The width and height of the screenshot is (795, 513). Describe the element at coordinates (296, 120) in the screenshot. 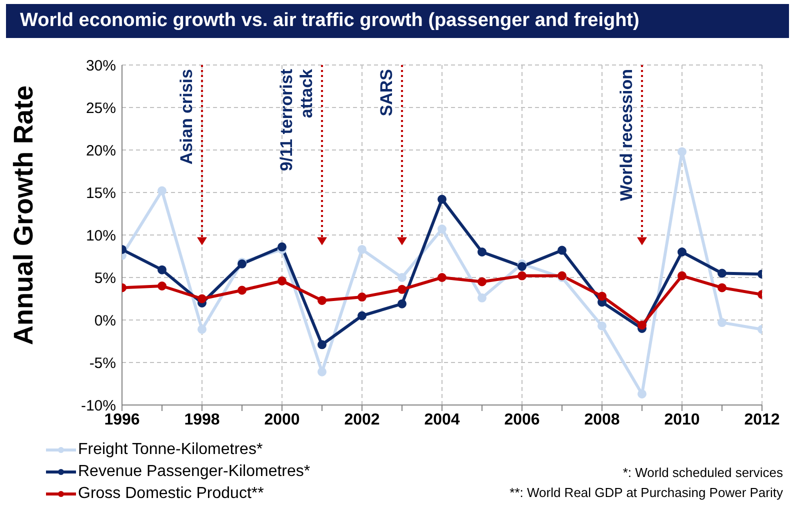

I see `ref-line-label: 9/11 terrorist attack` at that location.